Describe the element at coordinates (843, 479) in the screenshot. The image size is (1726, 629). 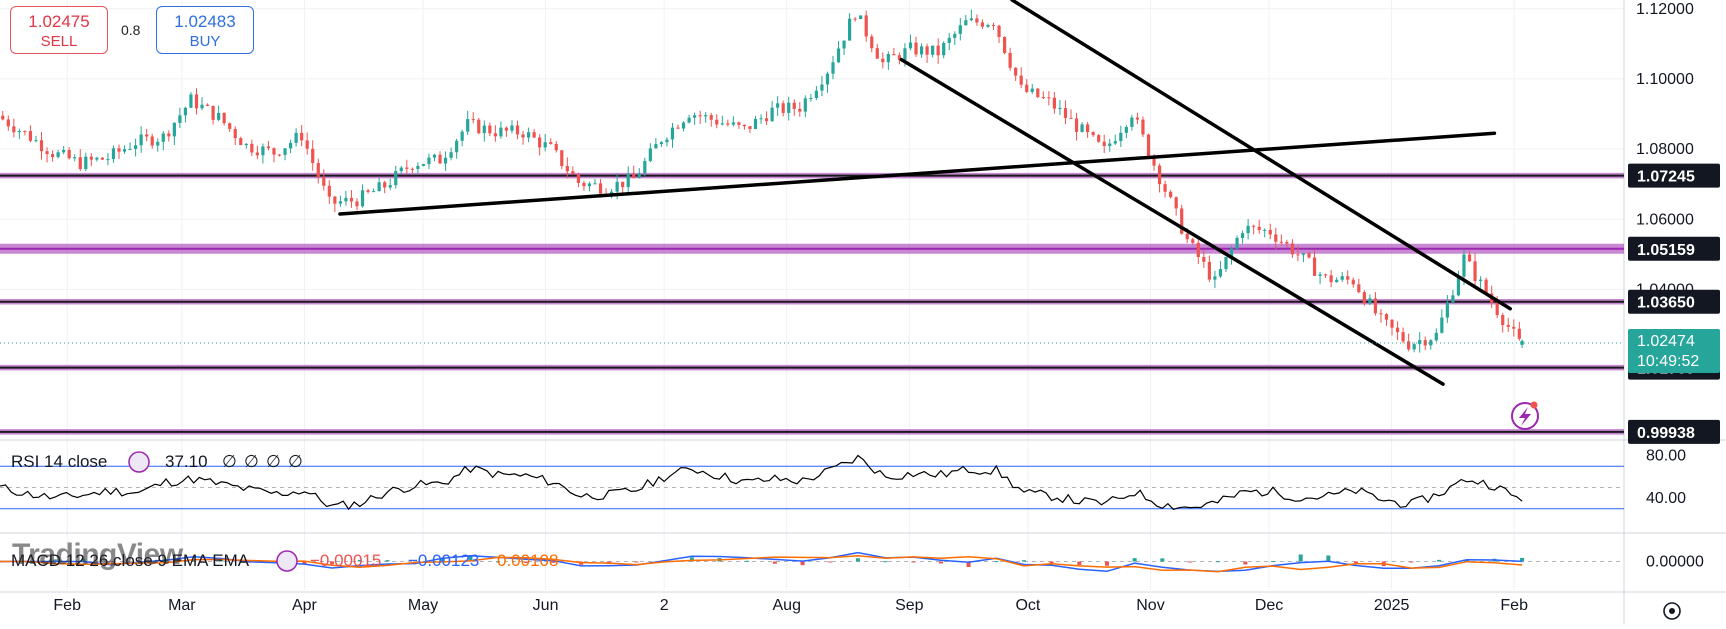
I see `rsi-pane: 80.00 40.00` at that location.